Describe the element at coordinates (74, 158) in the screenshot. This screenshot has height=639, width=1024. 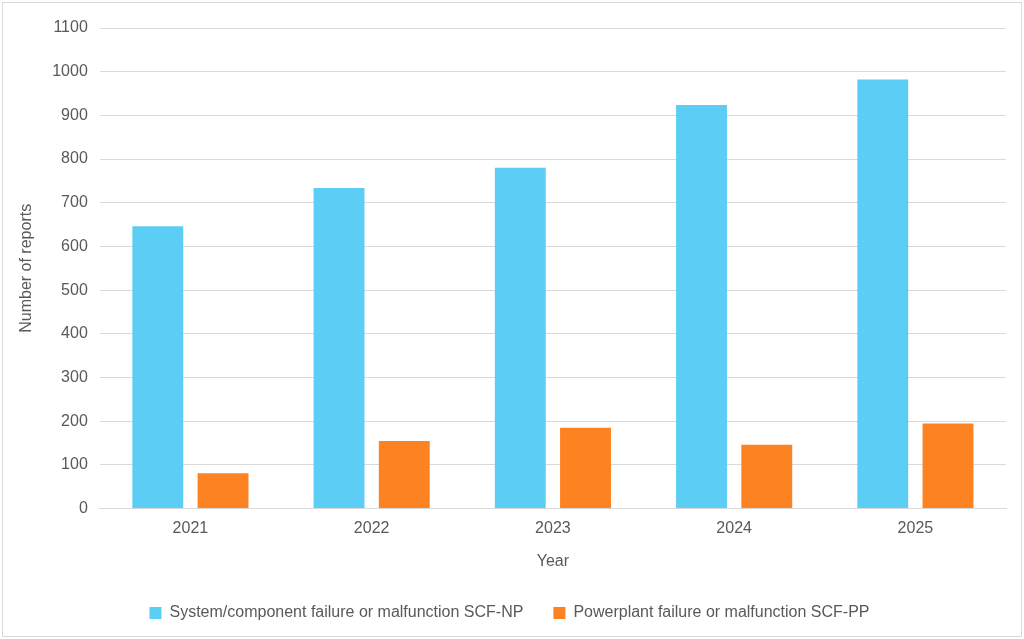
I see `y-tick-label: 800` at that location.